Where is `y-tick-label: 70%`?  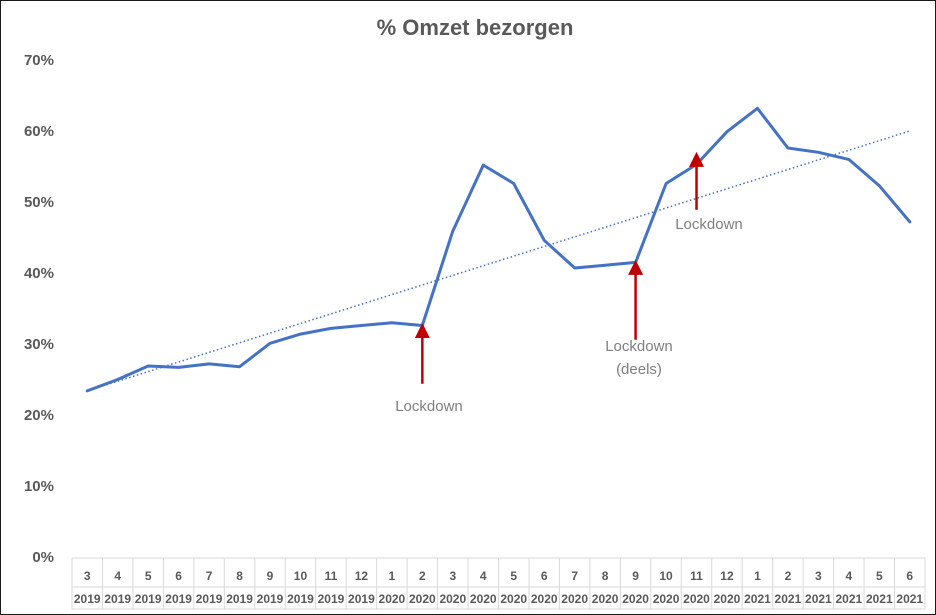
y-tick-label: 70% is located at coordinates (39, 60).